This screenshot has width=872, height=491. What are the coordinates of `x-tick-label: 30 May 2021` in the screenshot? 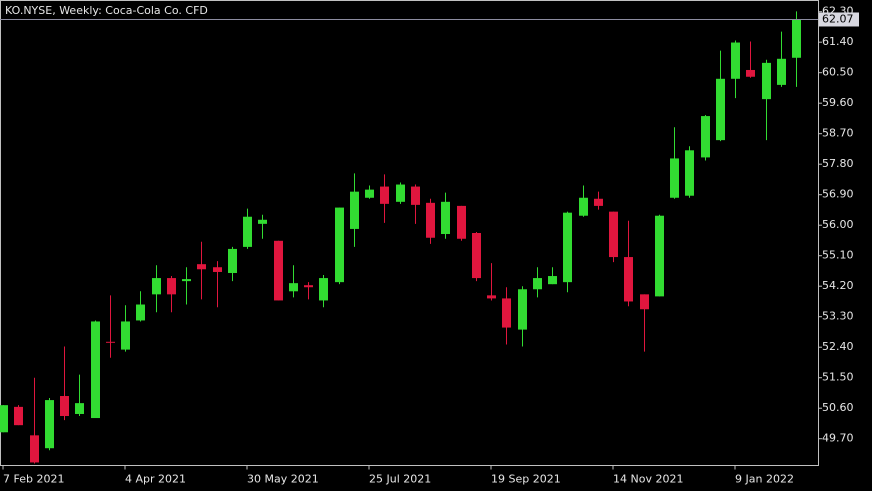 It's located at (283, 479).